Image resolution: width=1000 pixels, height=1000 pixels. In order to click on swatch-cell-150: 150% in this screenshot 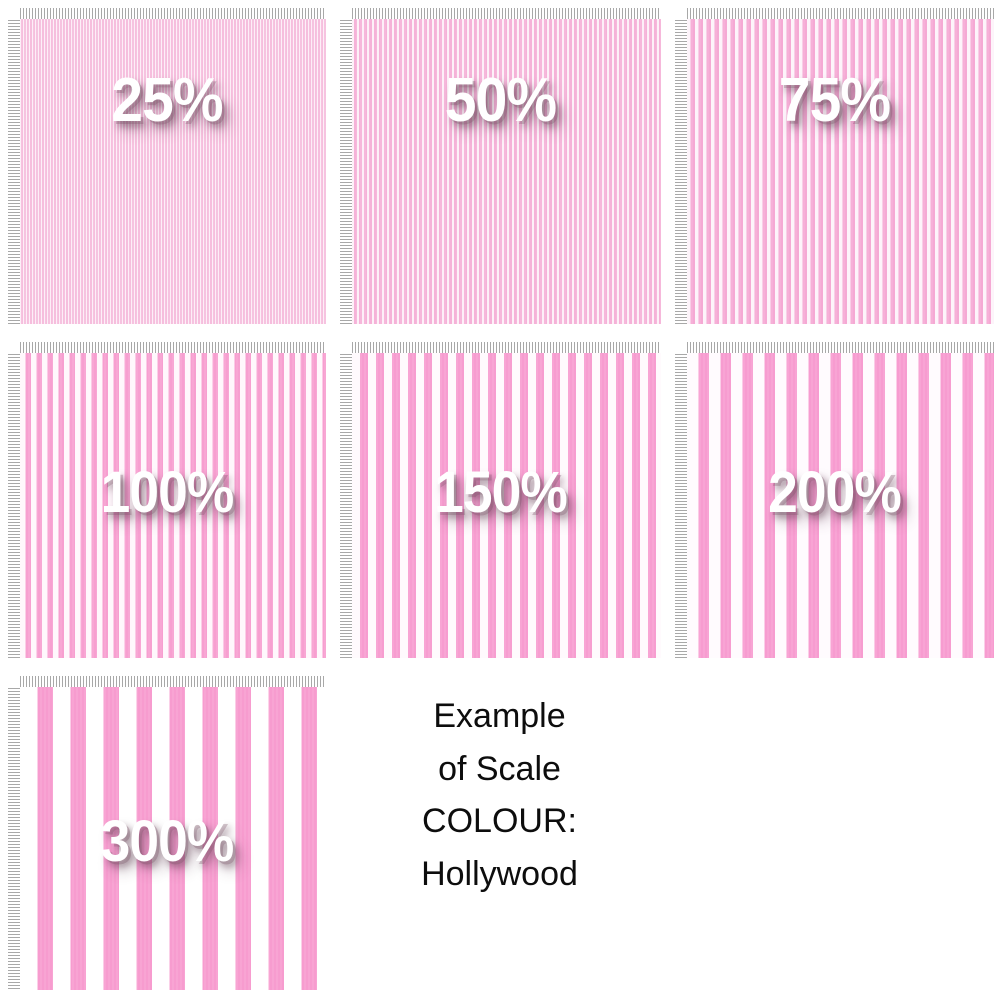, I will do `click(499, 501)`.